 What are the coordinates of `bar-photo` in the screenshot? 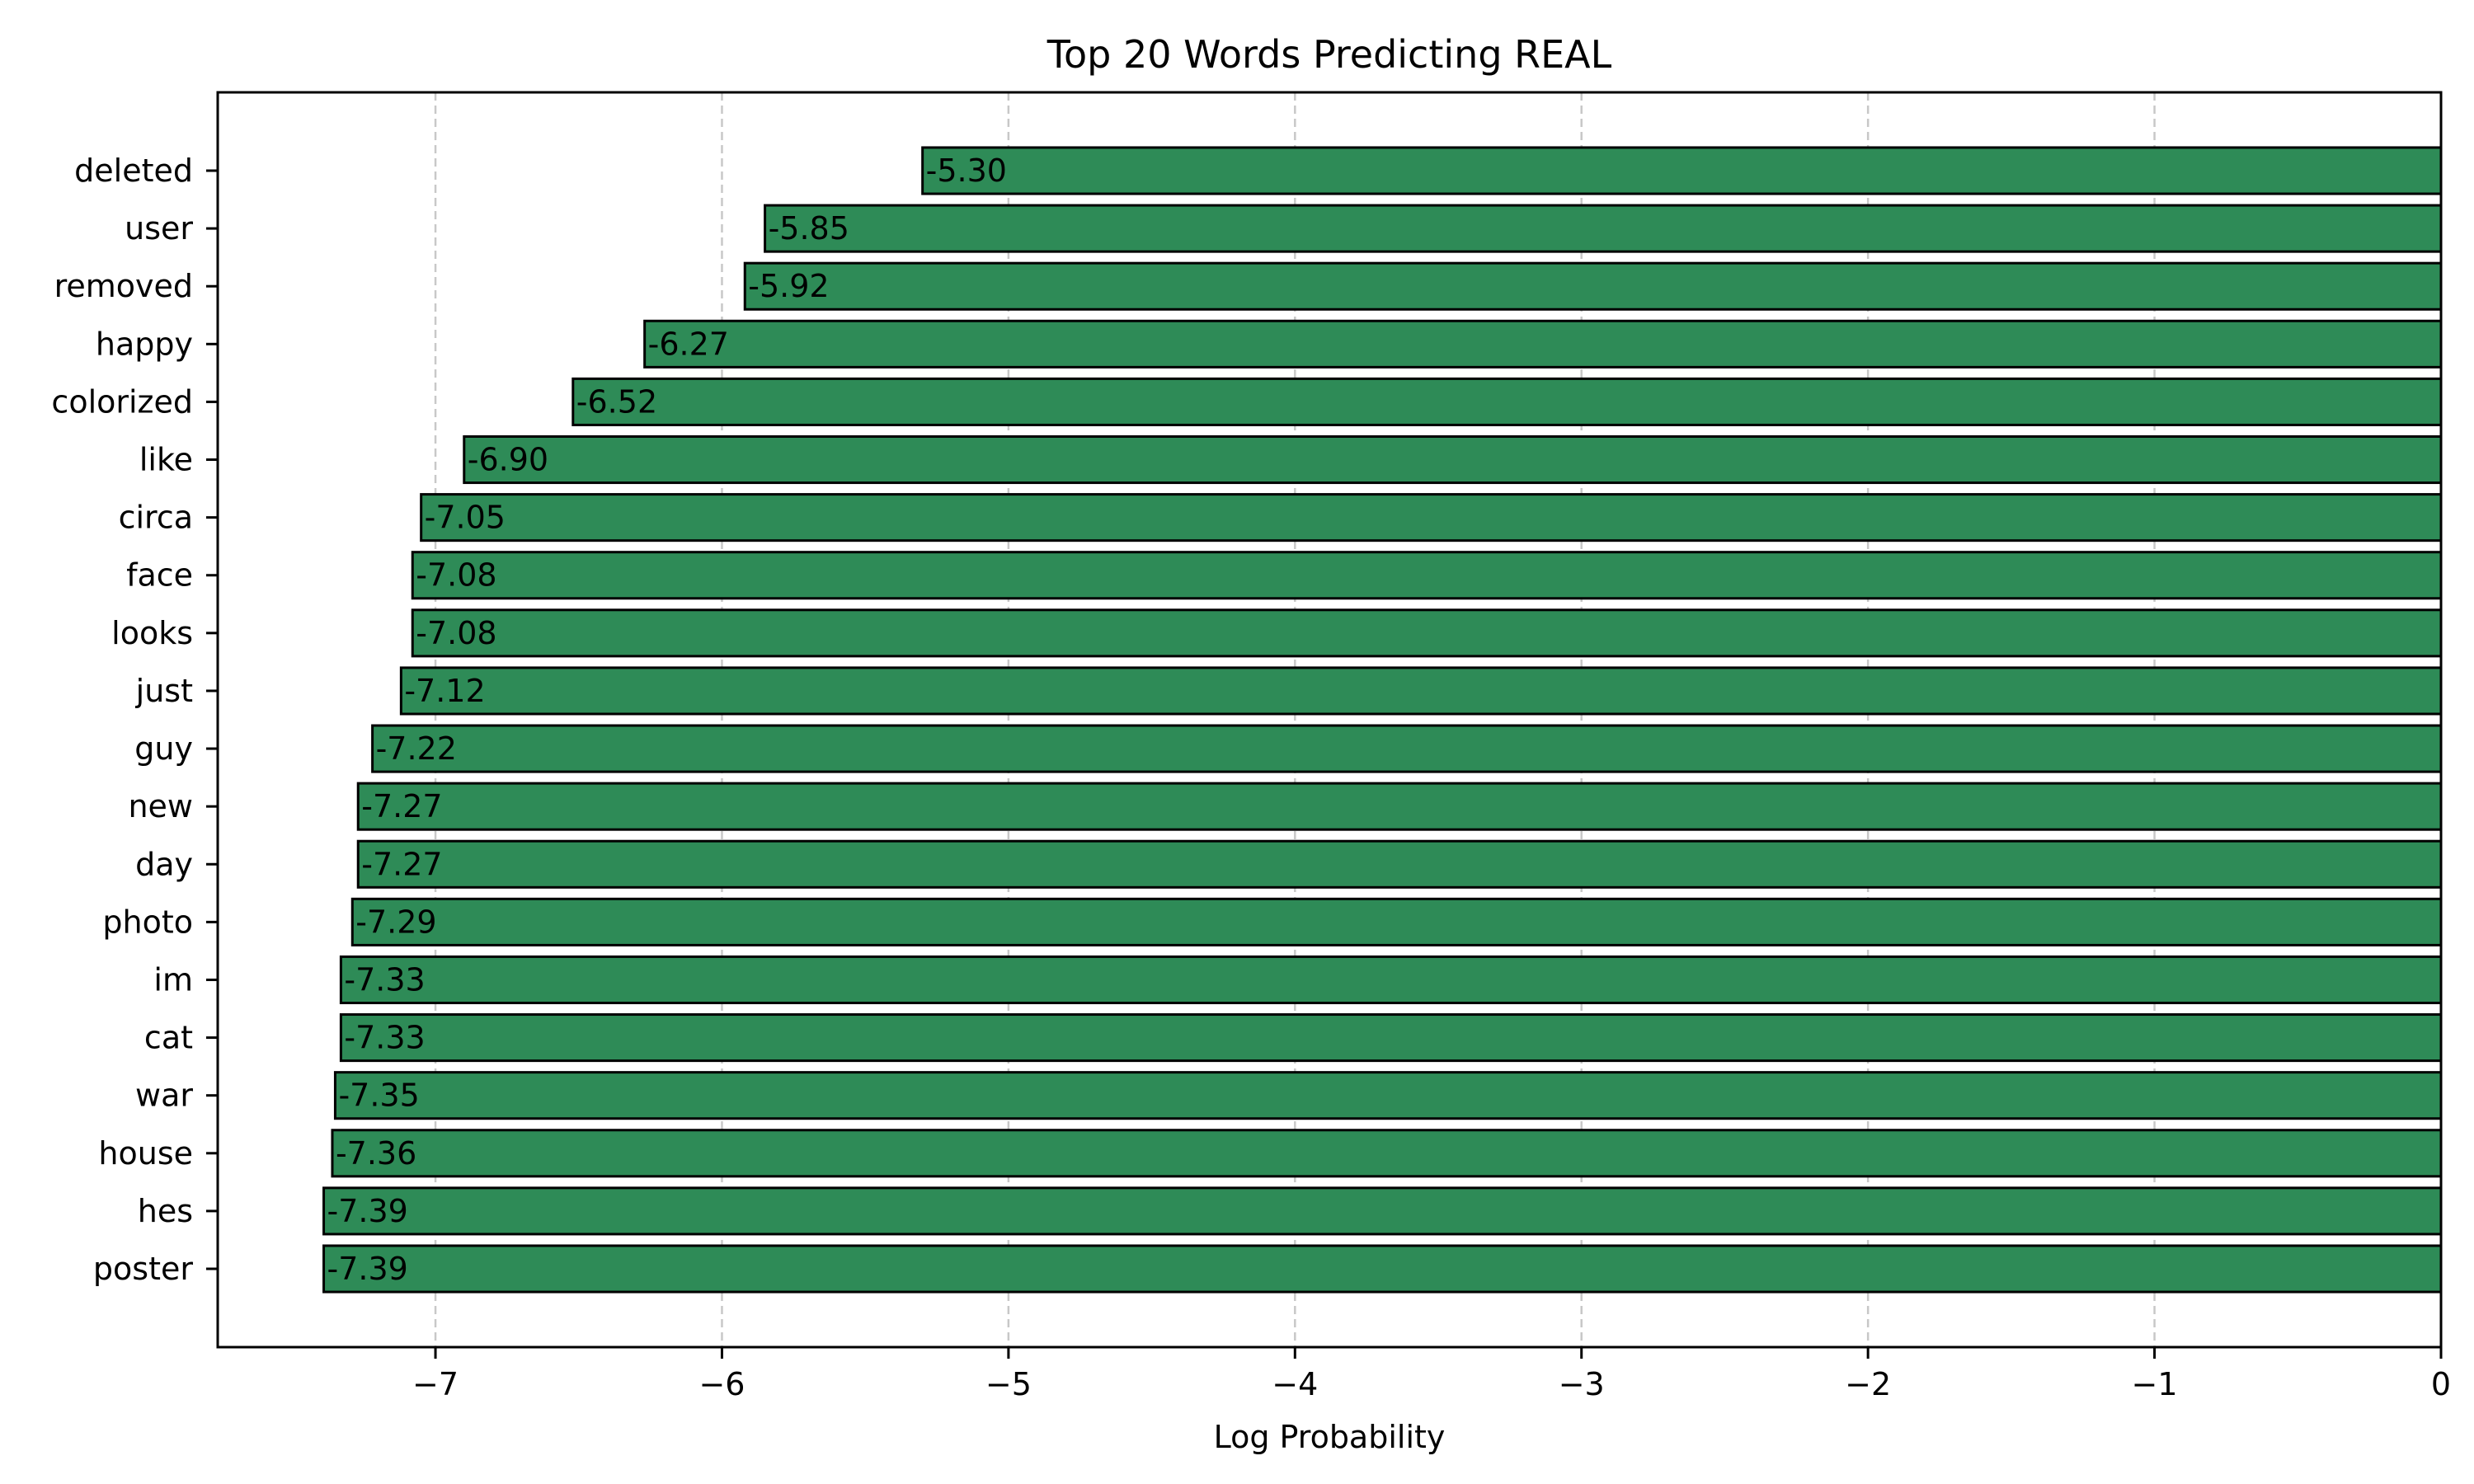 It's located at (1396, 922).